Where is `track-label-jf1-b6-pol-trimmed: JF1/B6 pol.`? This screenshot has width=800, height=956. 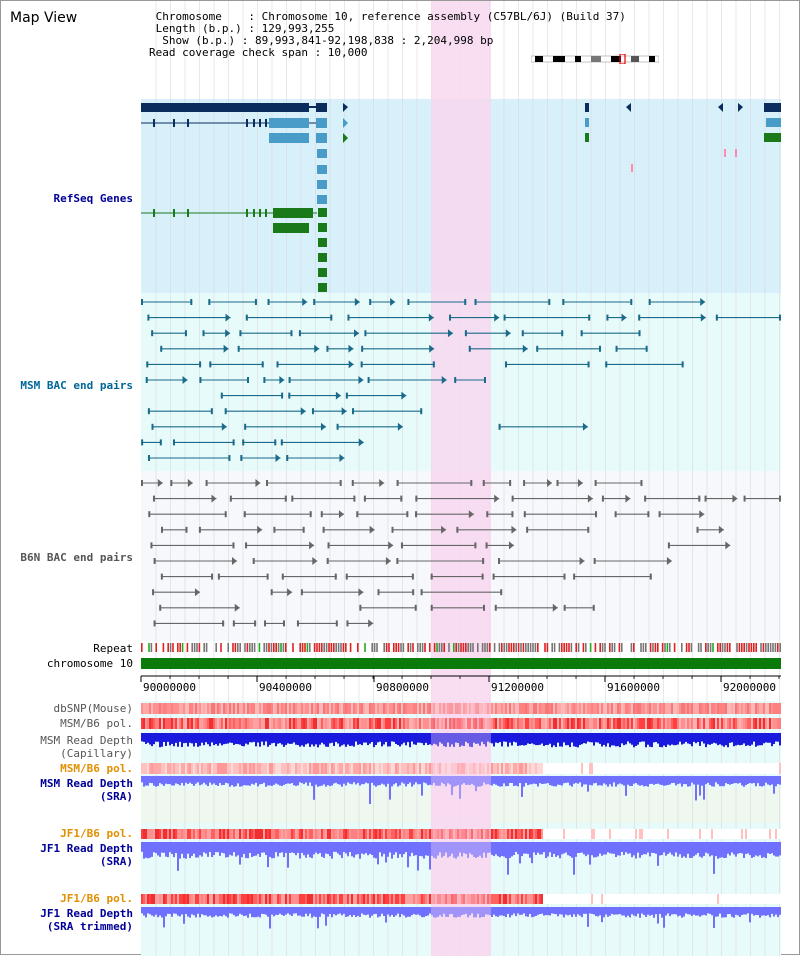
track-label-jf1-b6-pol-trimmed: JF1/B6 pol. is located at coordinates (96, 898).